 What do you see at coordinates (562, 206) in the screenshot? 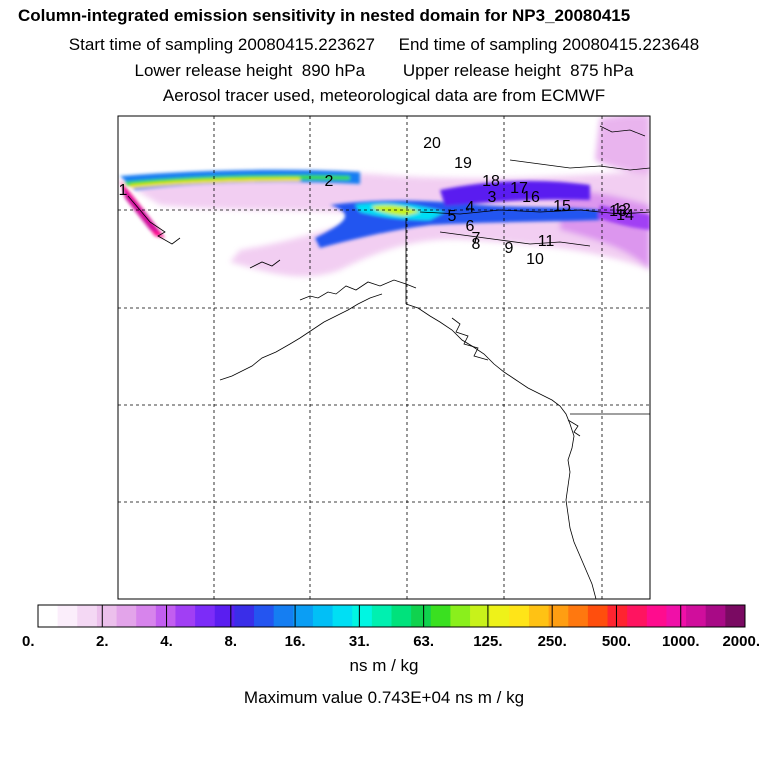
I see `trajectory-label: 15` at bounding box center [562, 206].